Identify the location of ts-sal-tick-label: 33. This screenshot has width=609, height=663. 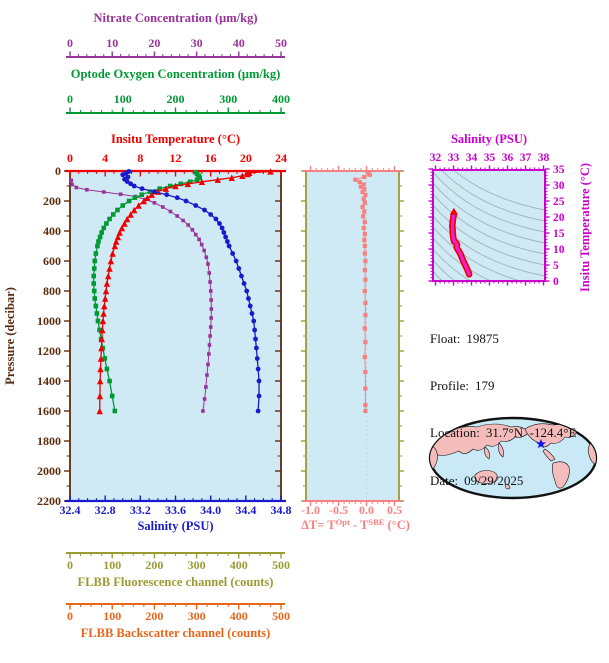
(454, 158).